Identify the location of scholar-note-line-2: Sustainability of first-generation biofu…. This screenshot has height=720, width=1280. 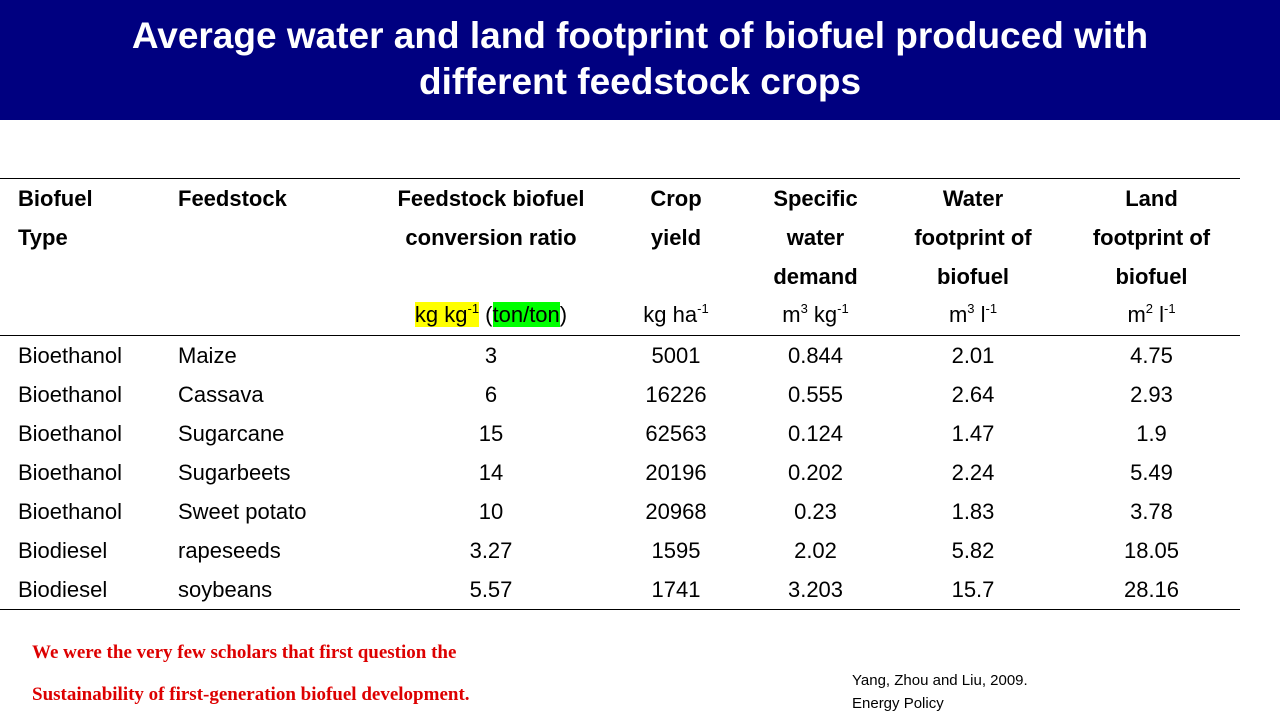
(251, 694).